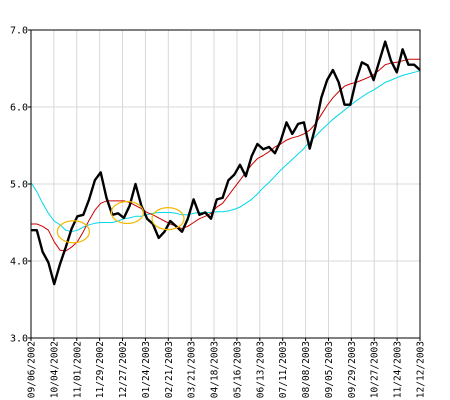 This screenshot has width=450, height=400. What do you see at coordinates (146, 369) in the screenshot?
I see `x-tick-label: 01/24/2003` at bounding box center [146, 369].